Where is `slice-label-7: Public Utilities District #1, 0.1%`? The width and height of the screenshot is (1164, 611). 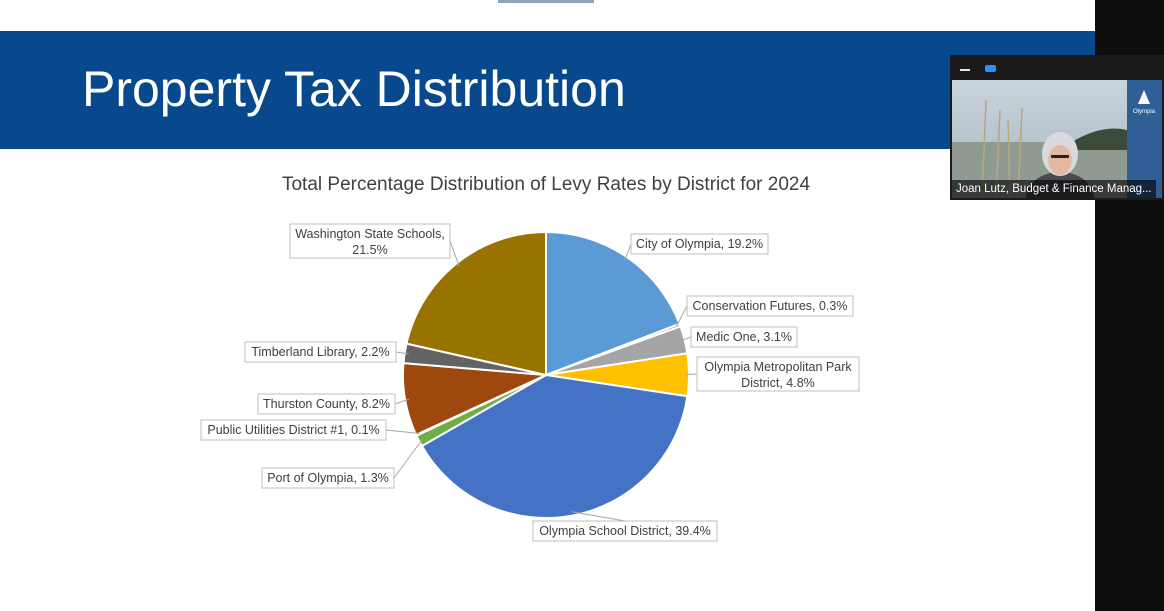 slice-label-7: Public Utilities District #1, 0.1% is located at coordinates (293, 430).